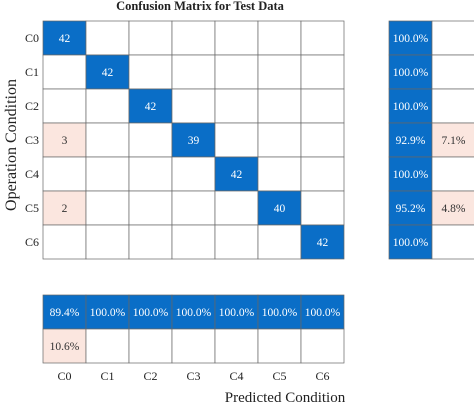  What do you see at coordinates (193, 38) in the screenshot?
I see `matrix-cell-r0-c3` at bounding box center [193, 38].